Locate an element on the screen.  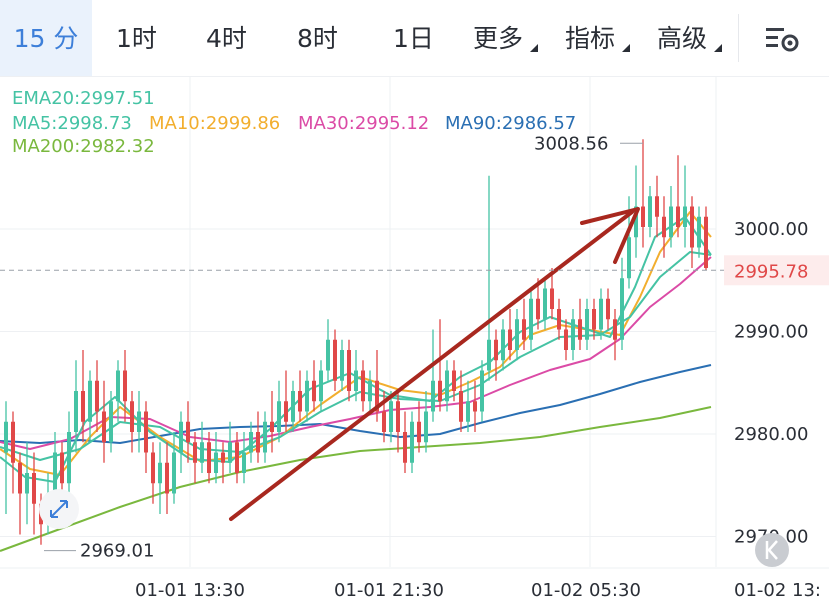
chart-settings-icon is located at coordinates (782, 39).